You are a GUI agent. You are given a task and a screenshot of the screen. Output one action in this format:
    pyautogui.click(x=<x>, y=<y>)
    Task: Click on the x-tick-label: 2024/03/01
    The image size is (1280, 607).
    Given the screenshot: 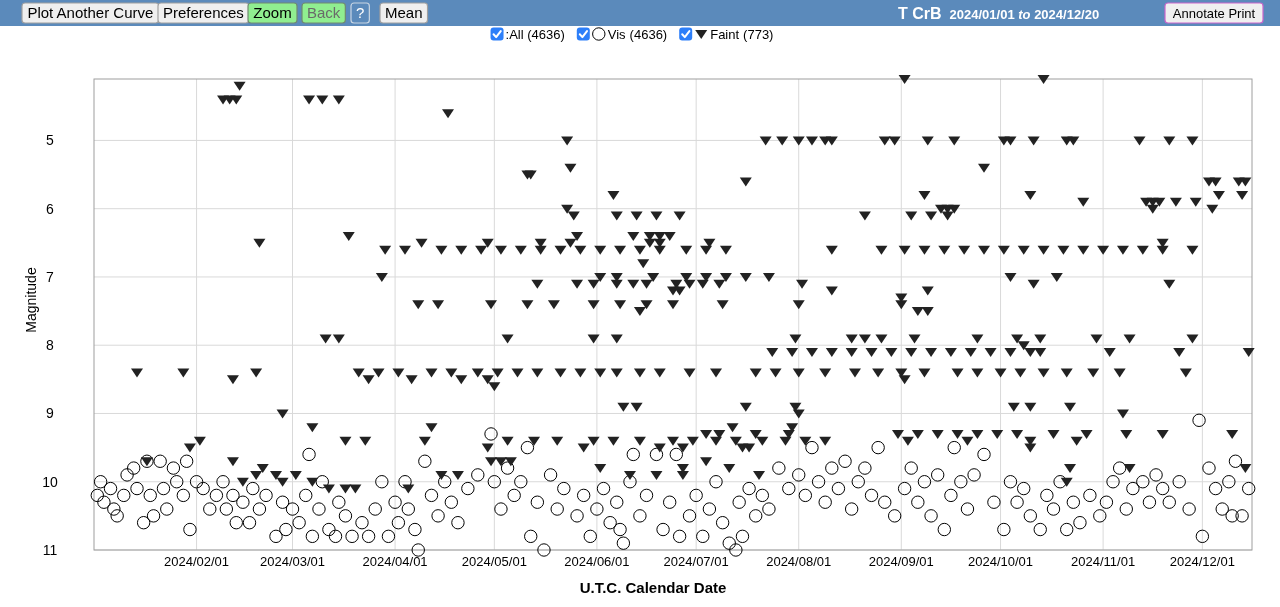 What is the action you would take?
    pyautogui.click(x=292, y=561)
    